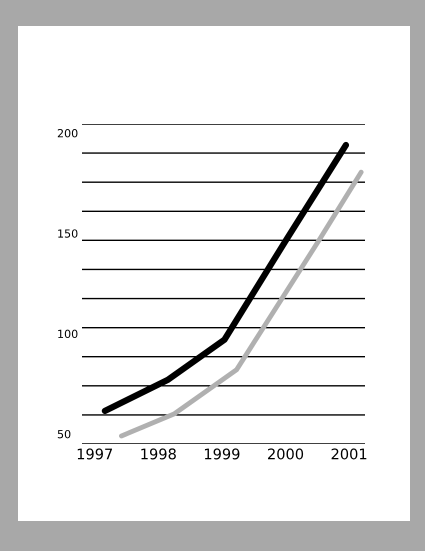  Describe the element at coordinates (222, 454) in the screenshot. I see `x-tick-label: 1999` at that location.